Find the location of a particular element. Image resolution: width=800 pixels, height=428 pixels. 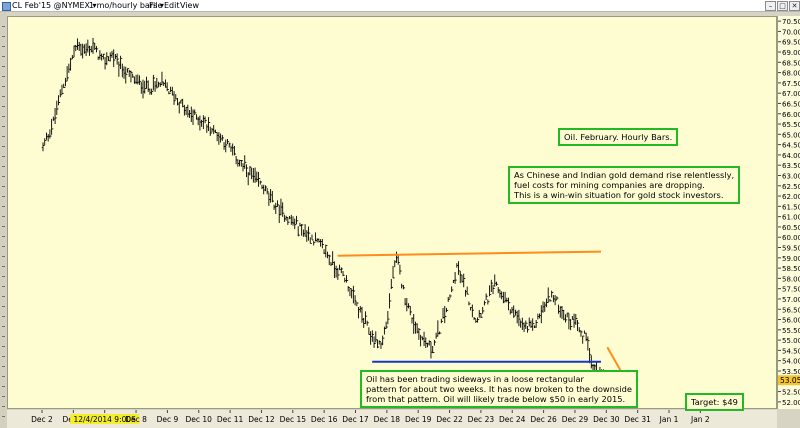

y-tick-label: 68.50 is located at coordinates (791, 63).